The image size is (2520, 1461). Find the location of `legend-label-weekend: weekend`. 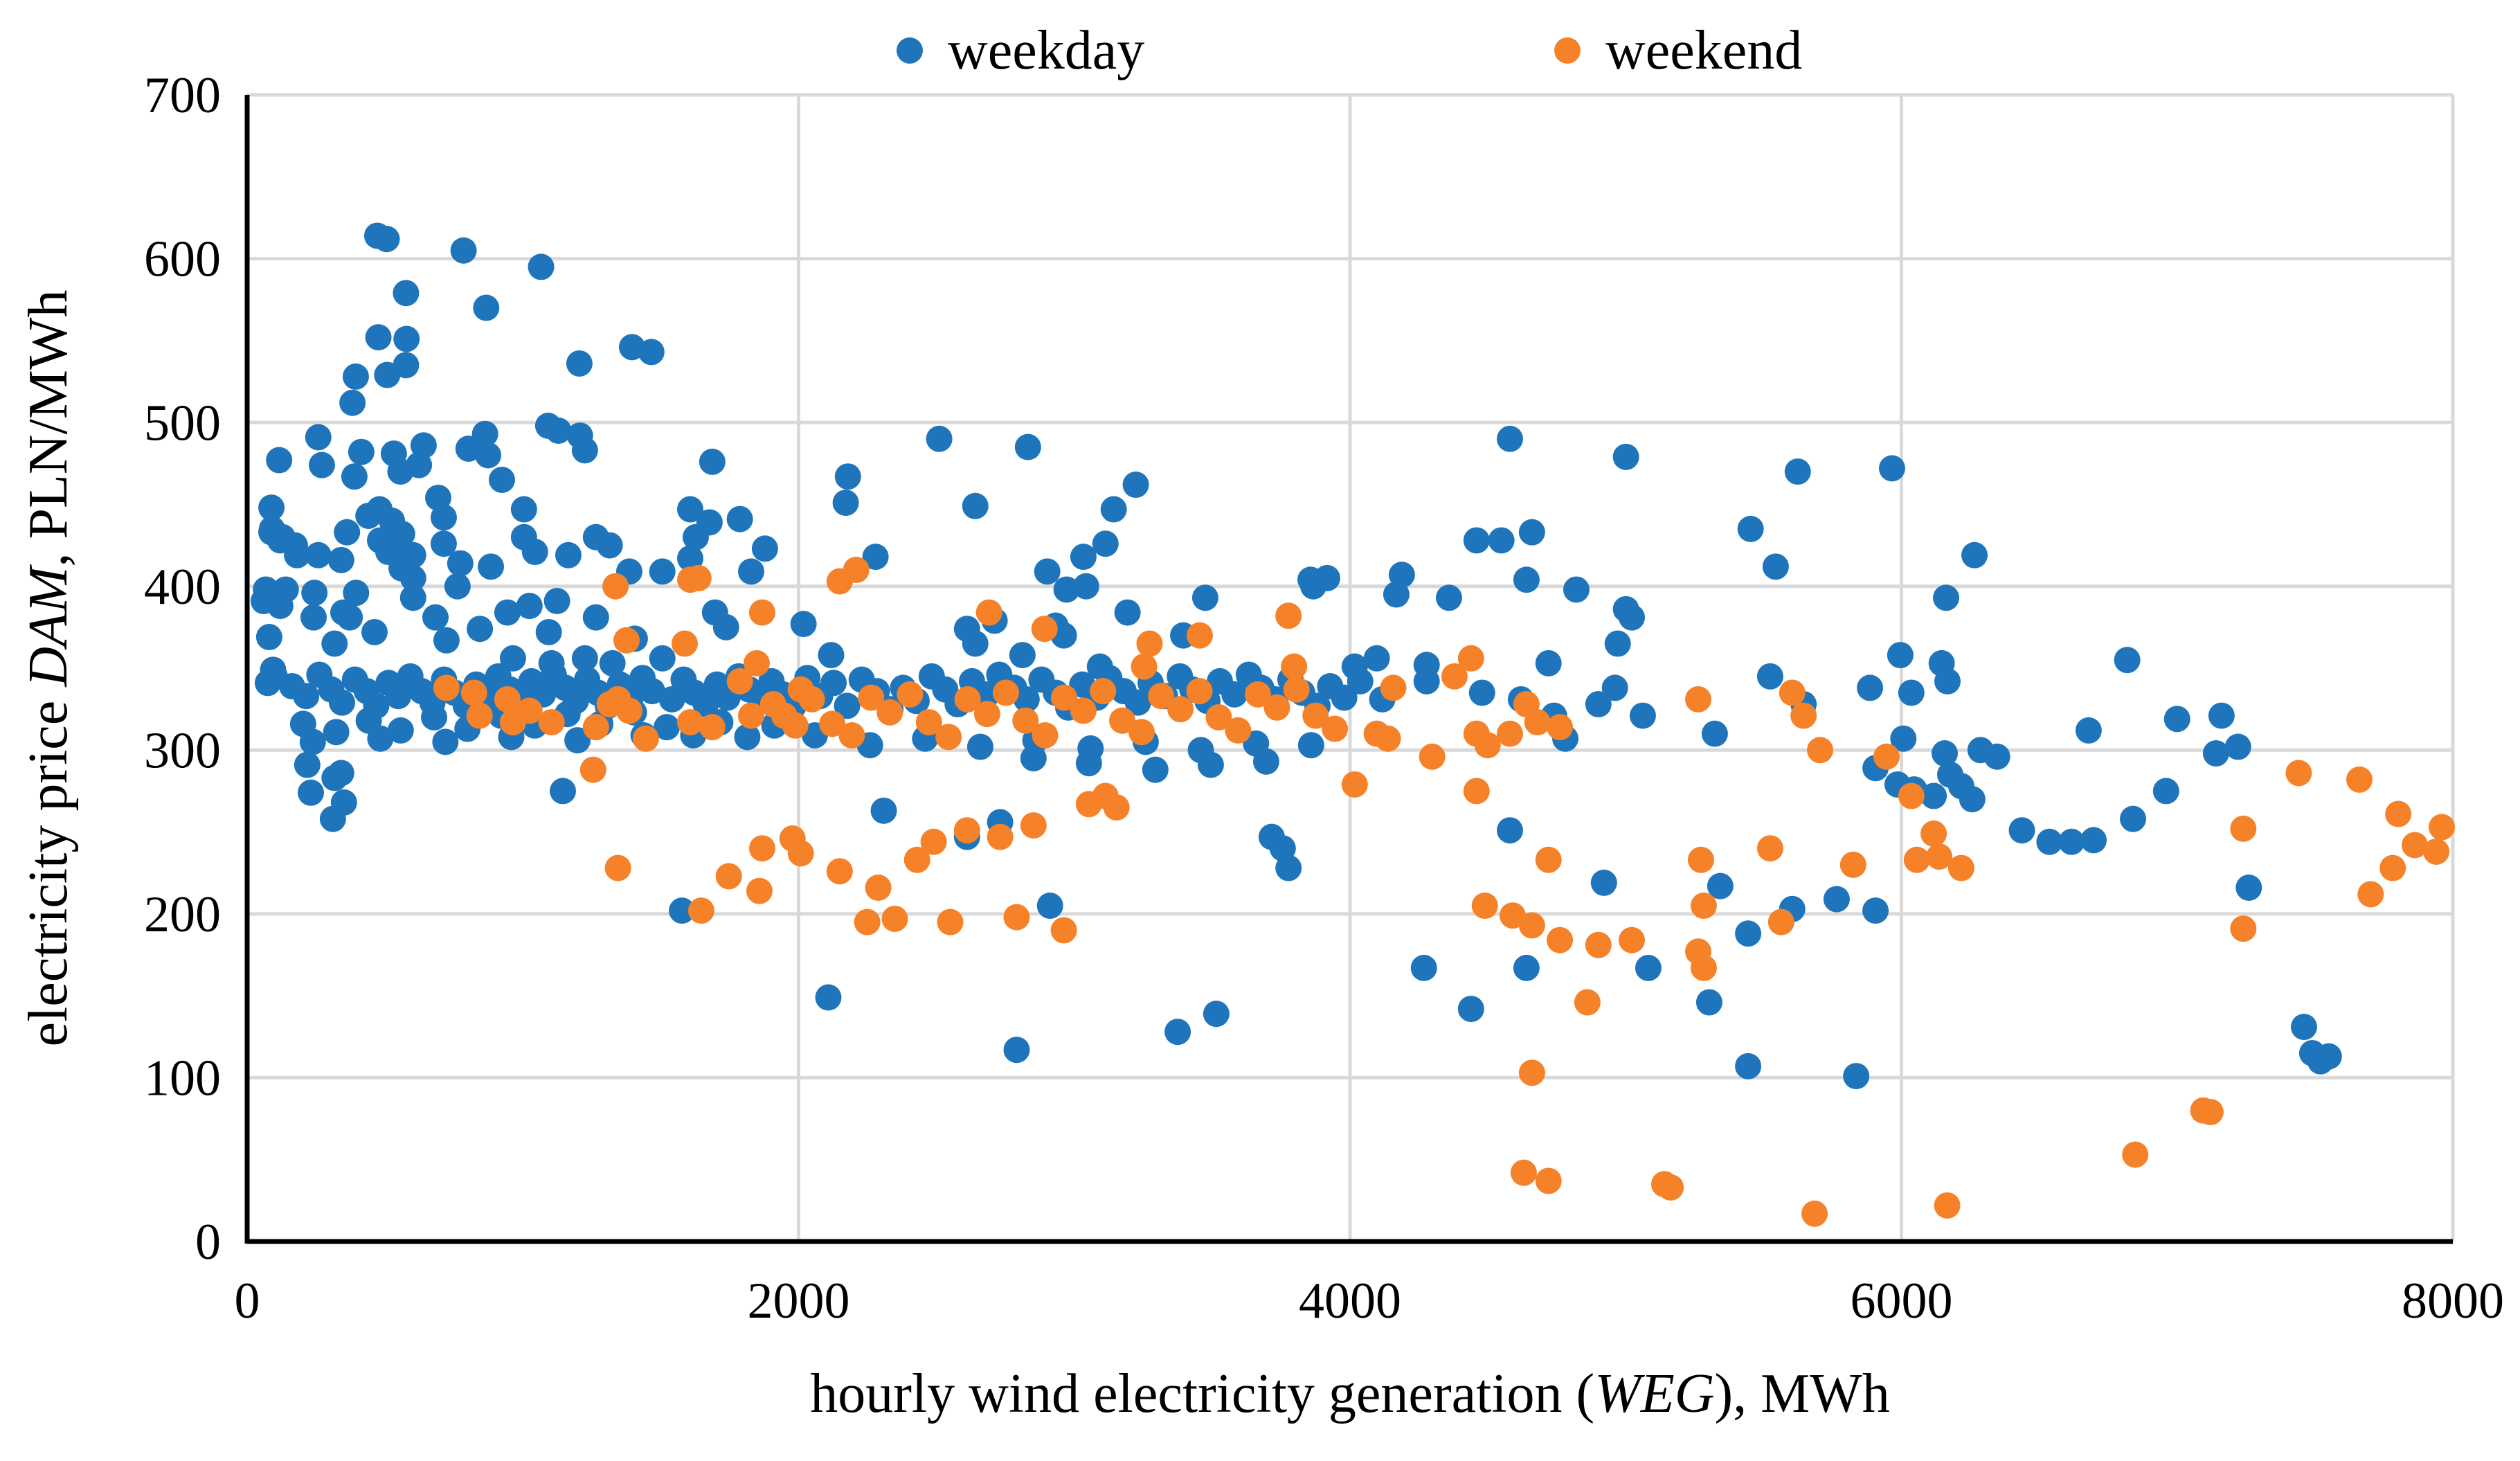

legend-label-weekend: weekend is located at coordinates (1704, 50).